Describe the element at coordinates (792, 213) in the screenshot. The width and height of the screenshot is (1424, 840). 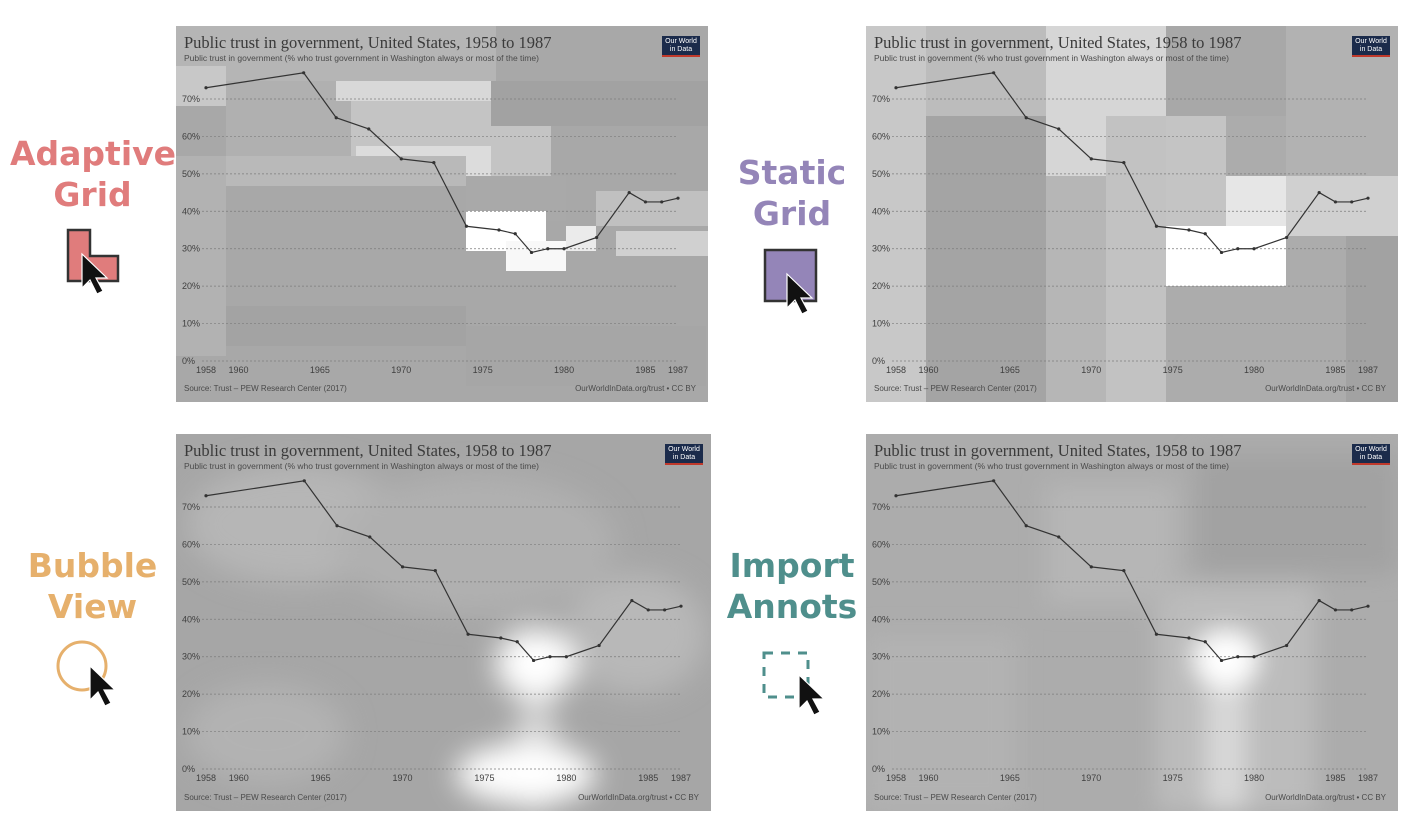
I see `method-label-line: Grid` at that location.